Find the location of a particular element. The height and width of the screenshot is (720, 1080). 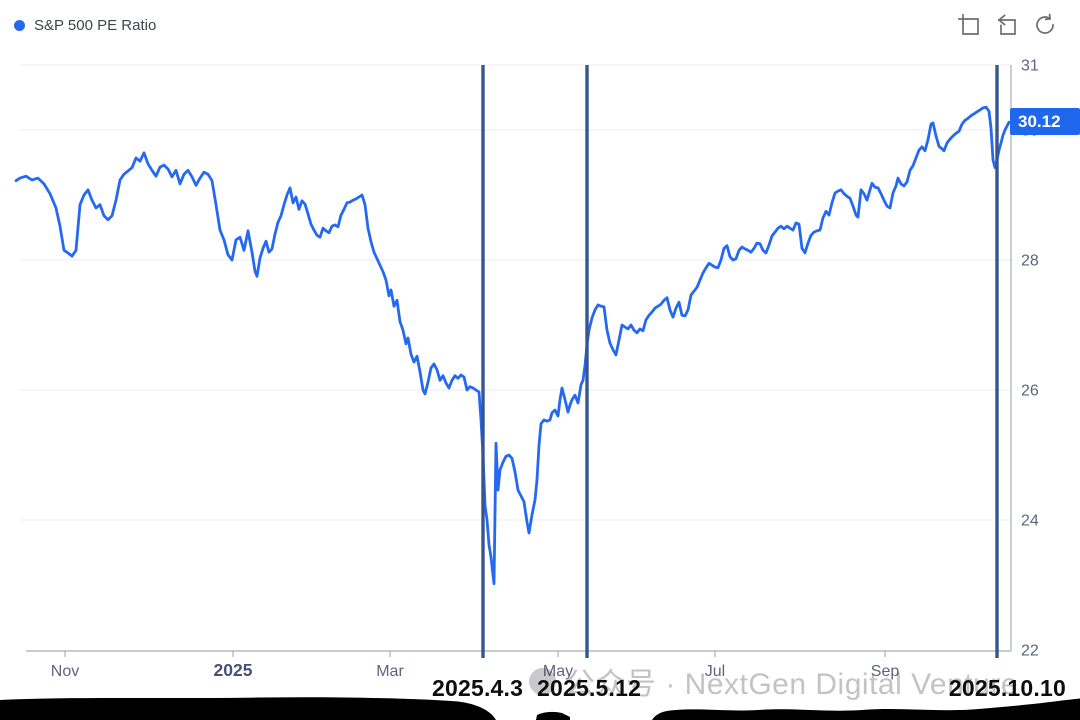

zoom-reset-icon is located at coordinates (1007, 25).